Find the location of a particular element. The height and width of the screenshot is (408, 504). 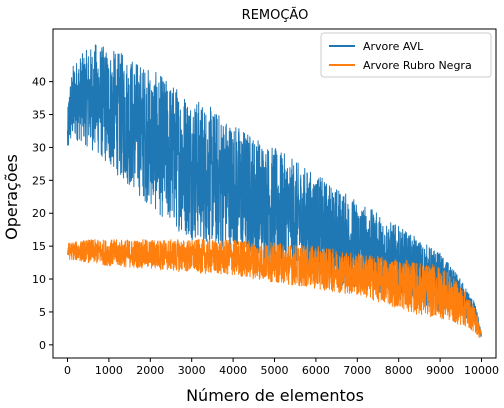

x-tick-label: 2000 is located at coordinates (150, 370).